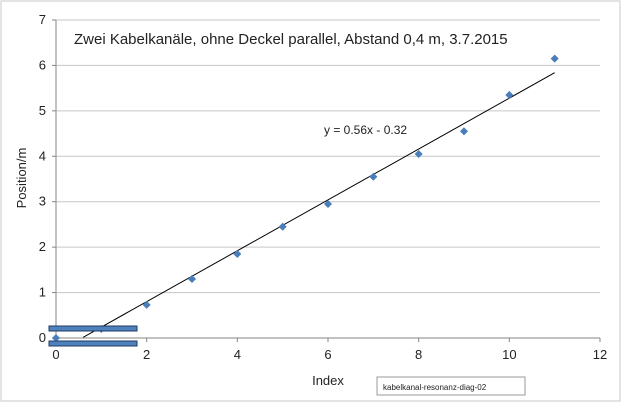 This screenshot has height=407, width=624. I want to click on overlay-bars, so click(93, 336).